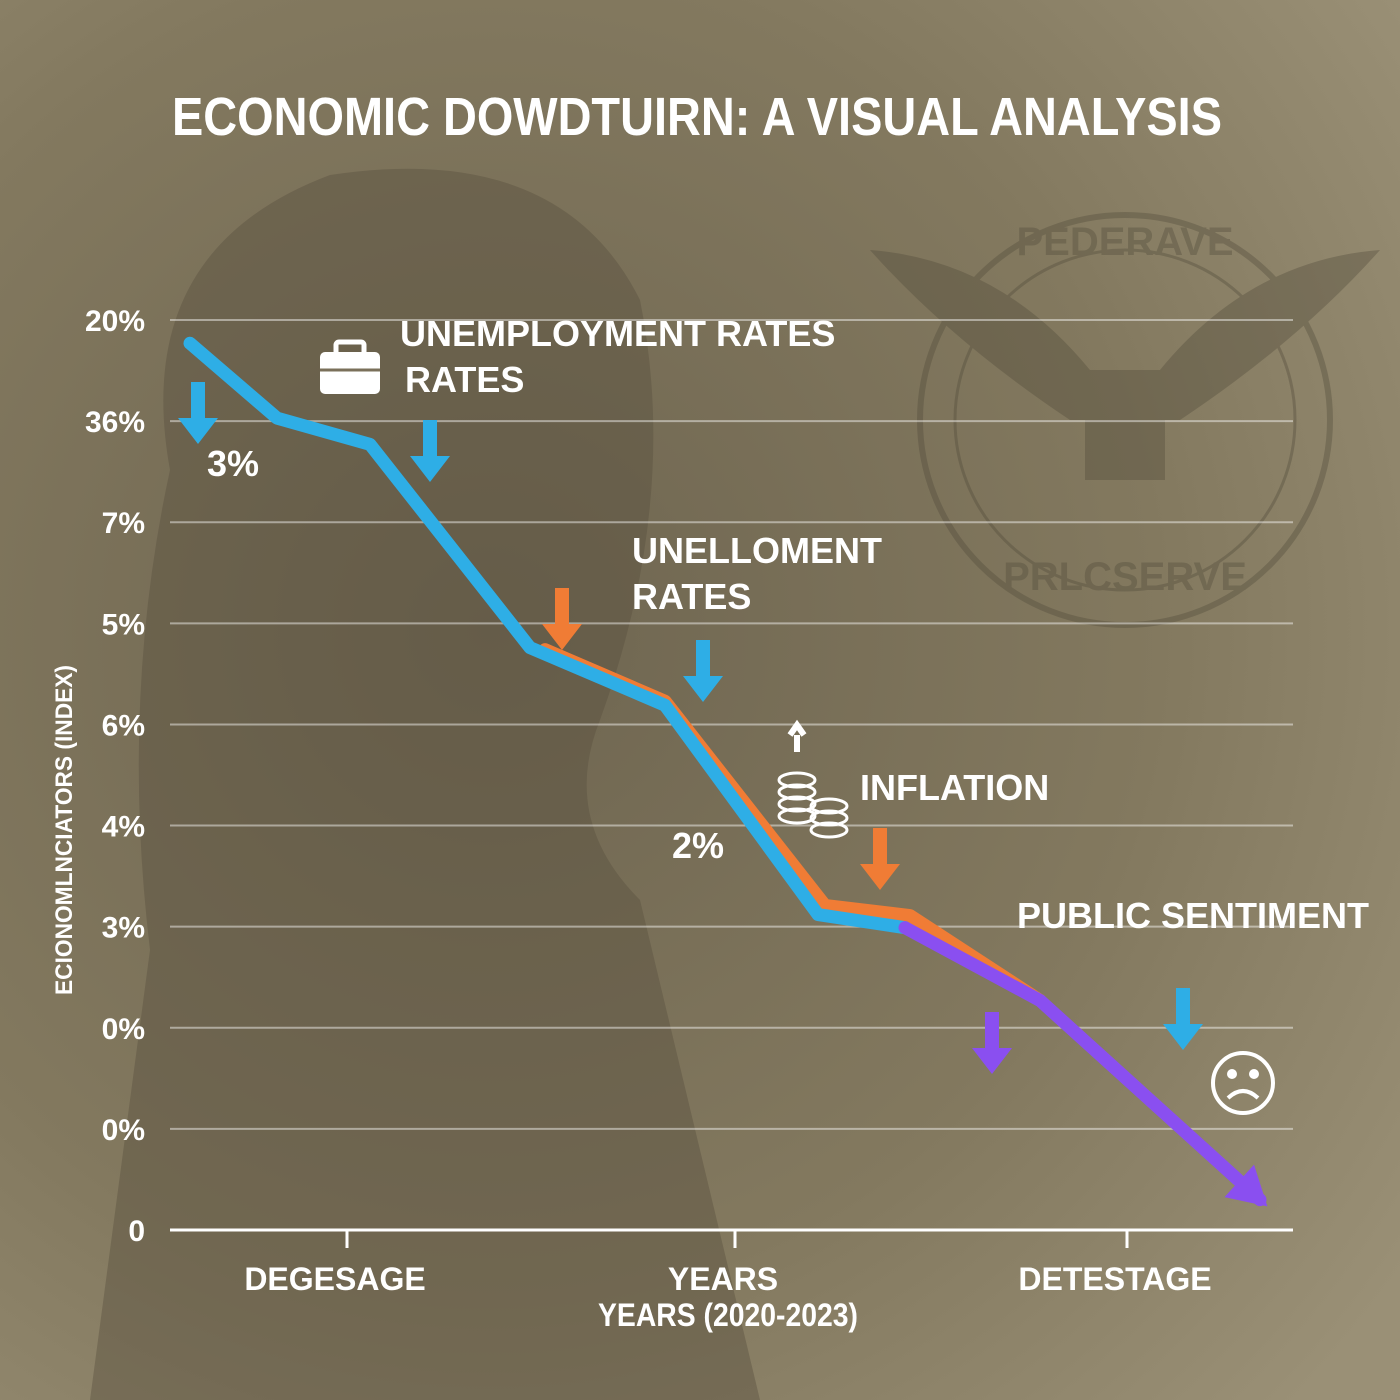  Describe the element at coordinates (1125, 577) in the screenshot. I see `emblem-text: PRLCSERVE` at that location.